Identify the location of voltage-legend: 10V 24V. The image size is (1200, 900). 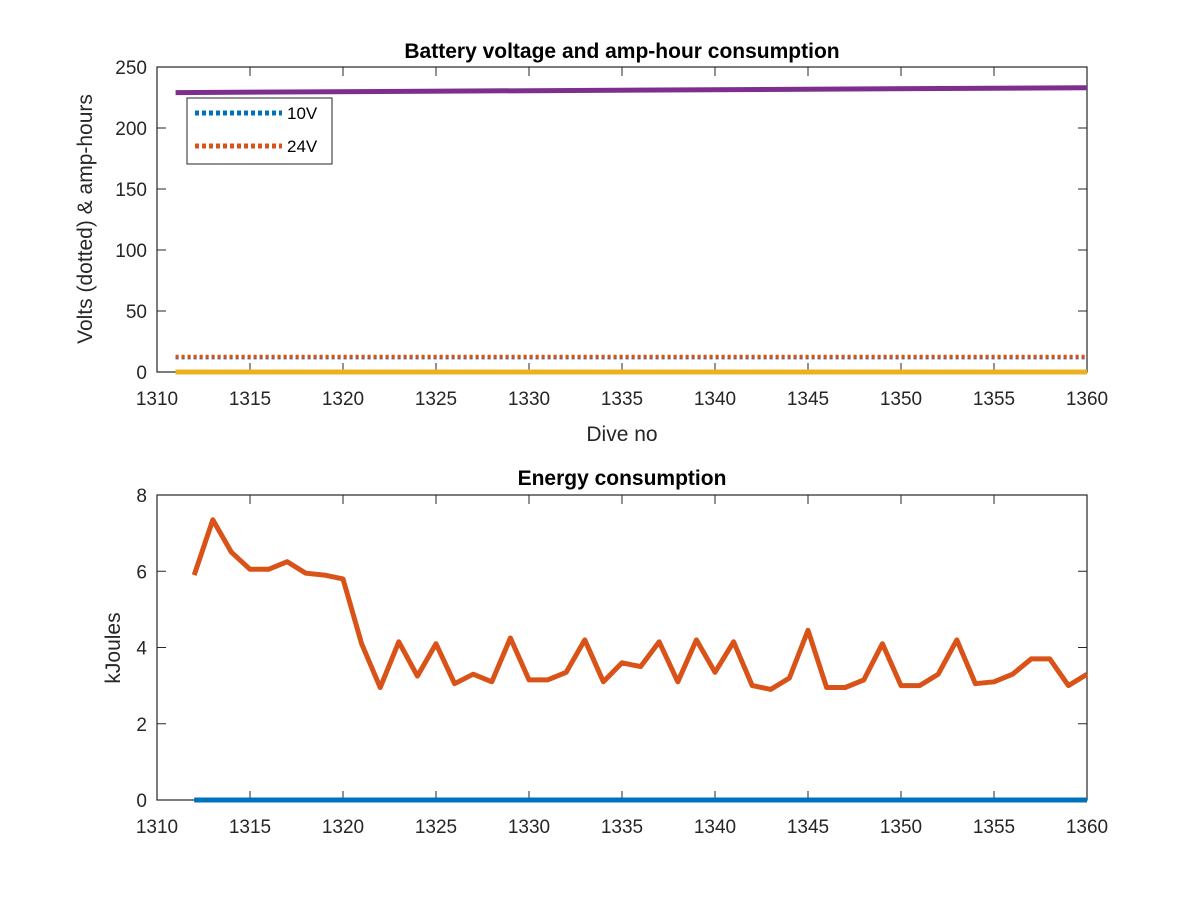
(259, 131).